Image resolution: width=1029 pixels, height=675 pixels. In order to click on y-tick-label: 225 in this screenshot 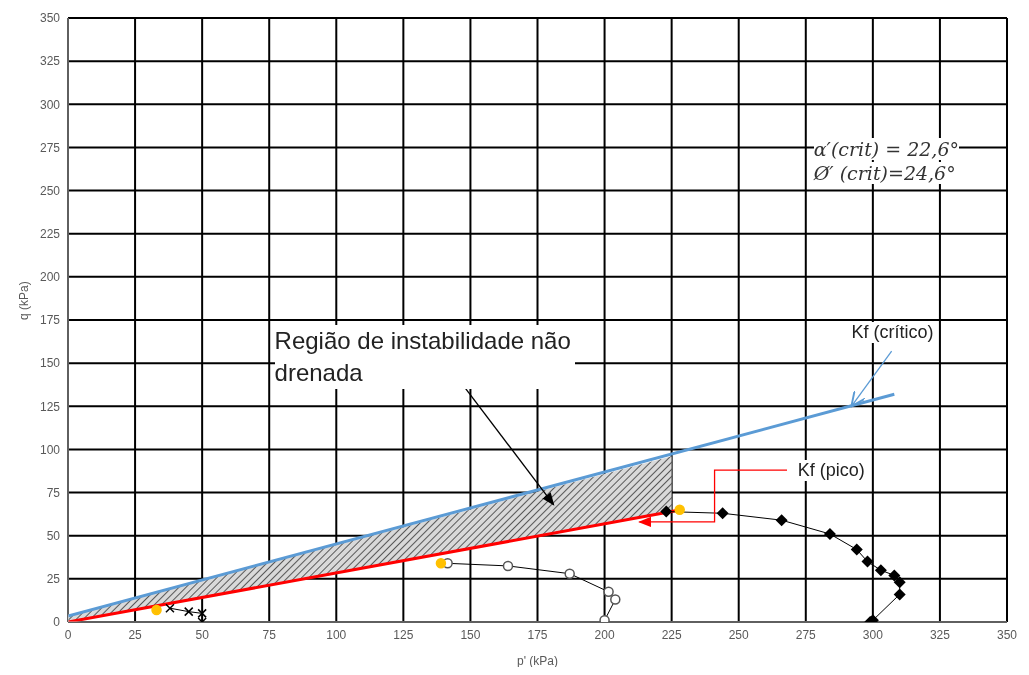, I will do `click(50, 233)`.